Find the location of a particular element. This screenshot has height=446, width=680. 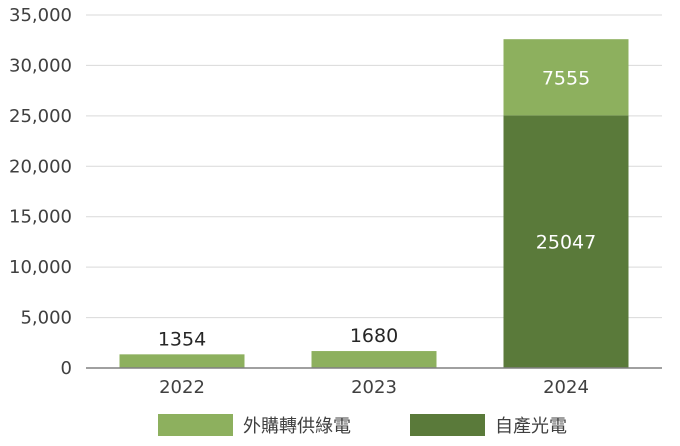

legend-label: 外購轉供綠電 is located at coordinates (297, 426).